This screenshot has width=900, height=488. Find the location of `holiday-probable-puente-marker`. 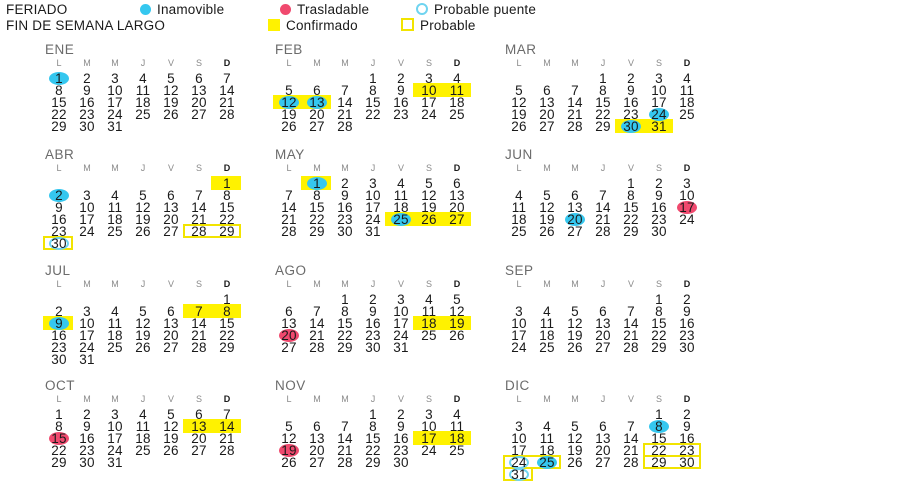

holiday-probable-puente-marker is located at coordinates (519, 474).